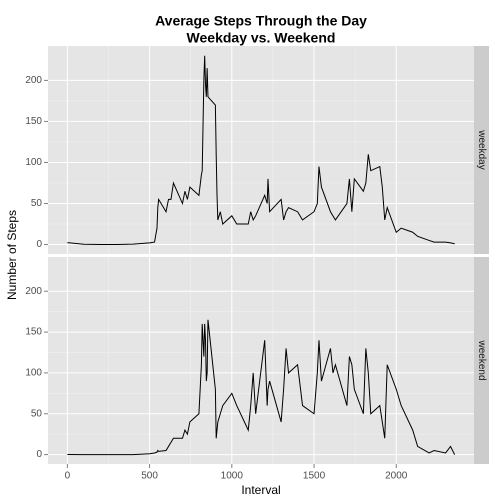 The width and height of the screenshot is (504, 504). Describe the element at coordinates (314, 476) in the screenshot. I see `x-tick-label: 1500` at that location.